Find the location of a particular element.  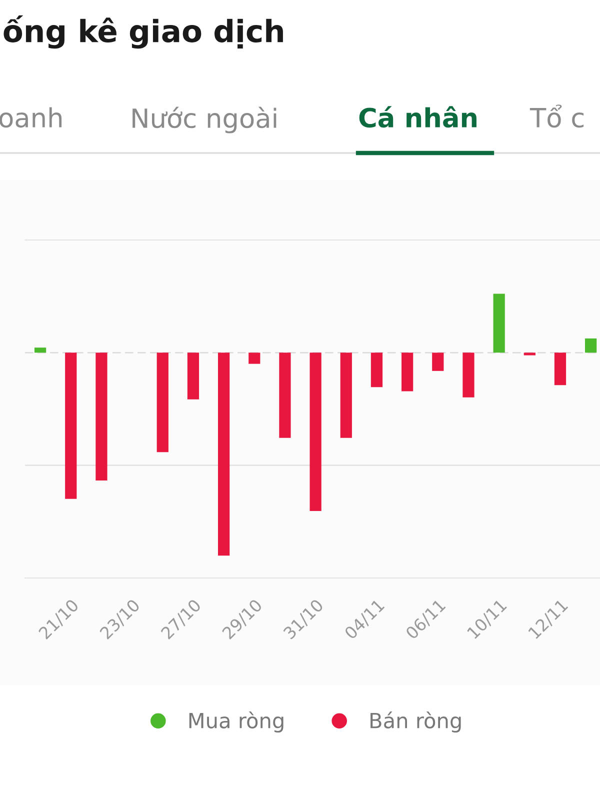

legend-label: Bán ròng is located at coordinates (415, 722).